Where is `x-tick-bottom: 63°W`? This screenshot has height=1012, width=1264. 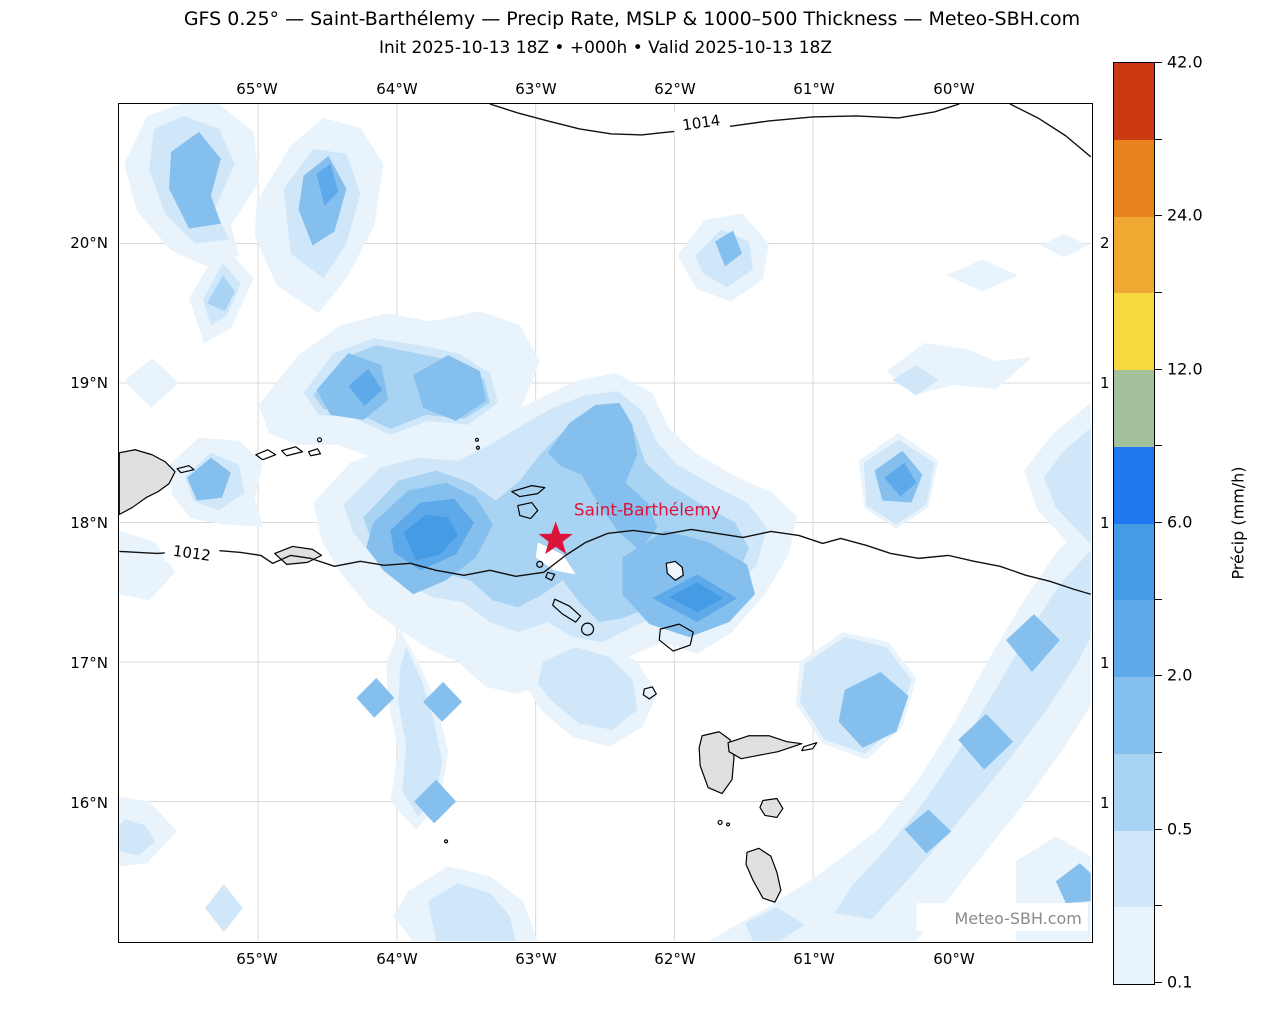 x-tick-bottom: 63°W is located at coordinates (536, 959).